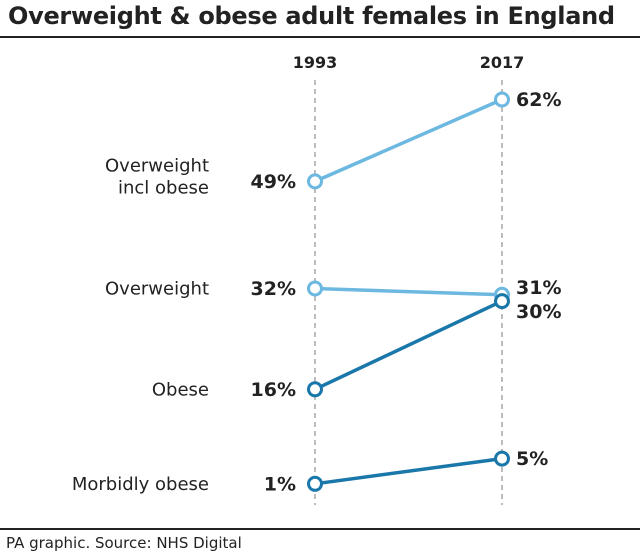 The height and width of the screenshot is (559, 640). Describe the element at coordinates (502, 99) in the screenshot. I see `point-overweight-incl-obese-2017` at that location.